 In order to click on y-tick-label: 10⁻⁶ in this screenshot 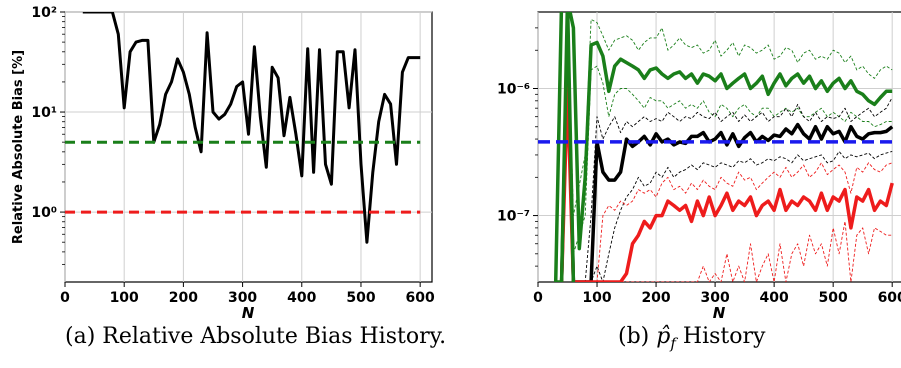, I will do `click(513, 89)`.